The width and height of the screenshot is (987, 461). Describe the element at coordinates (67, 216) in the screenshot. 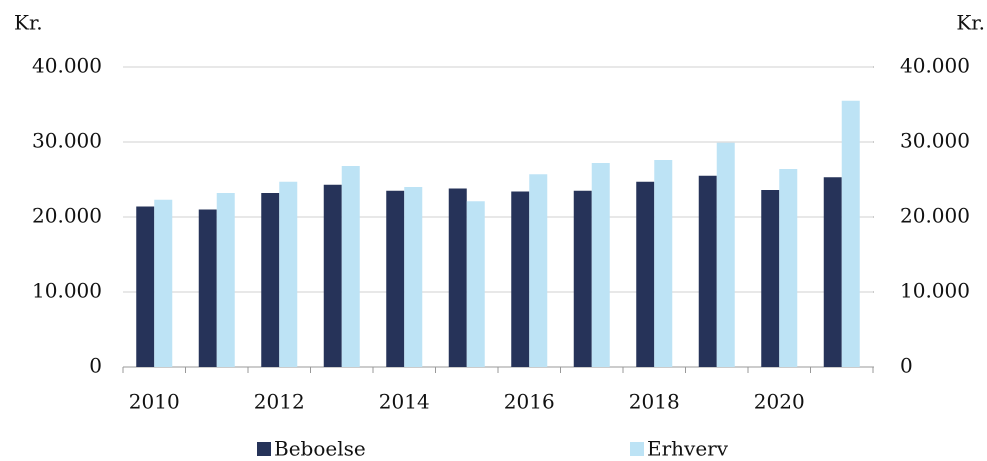

I see `y-tick-label: 20.000` at that location.